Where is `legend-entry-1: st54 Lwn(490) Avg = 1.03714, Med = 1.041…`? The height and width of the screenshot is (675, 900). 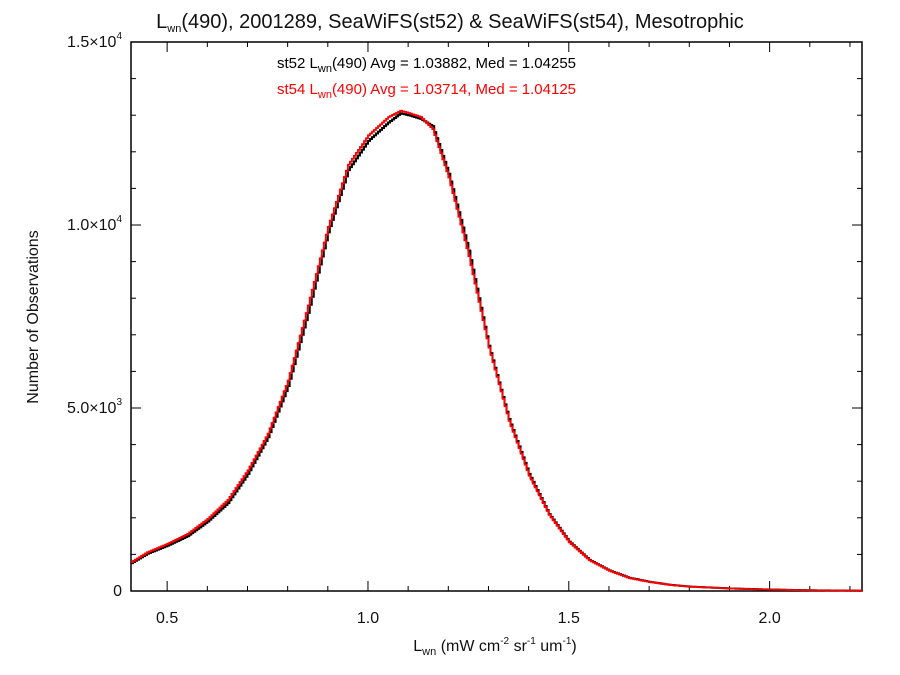
legend-entry-1: st54 Lwn(490) Avg = 1.03714, Med = 1.041… is located at coordinates (426, 91).